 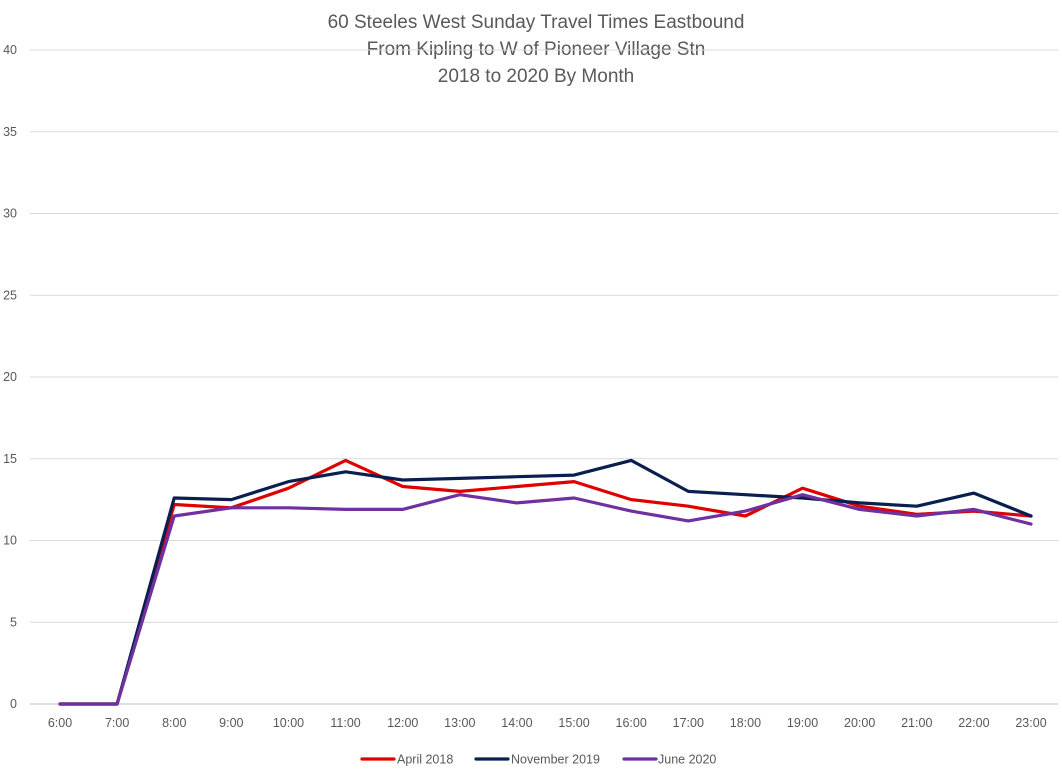 I want to click on legend-label: April 2018, so click(x=425, y=760).